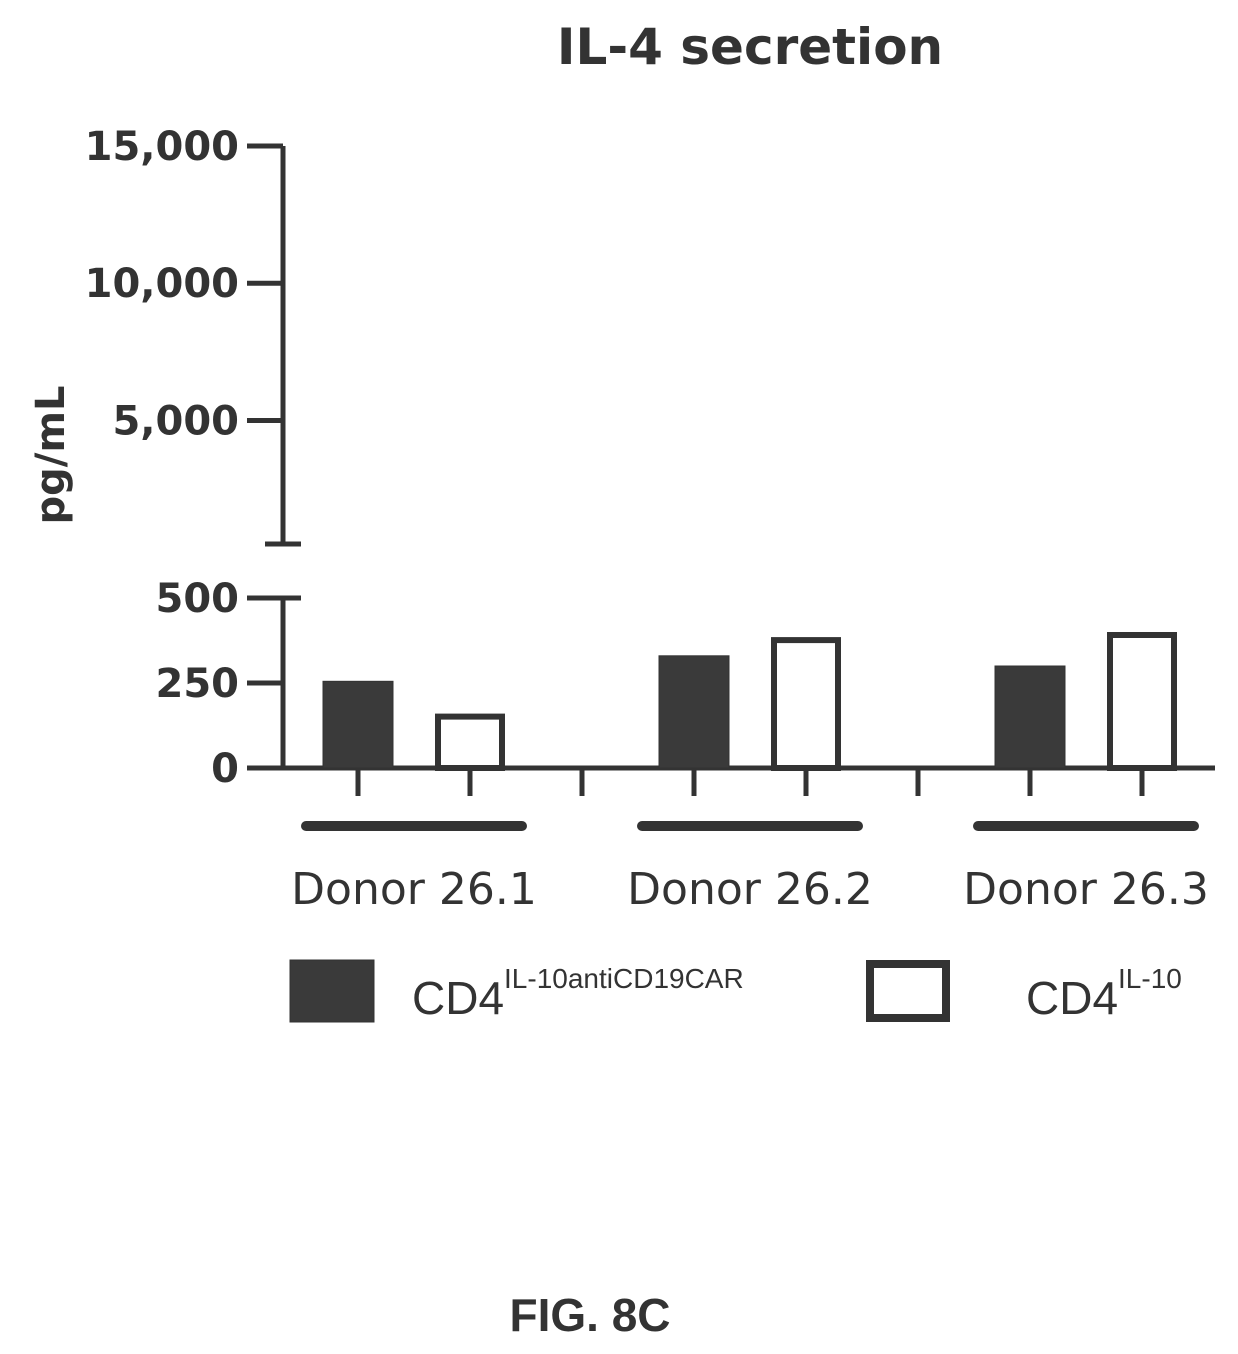 The height and width of the screenshot is (1354, 1238). I want to click on legend-label-superscript: IL-10, so click(1150, 978).